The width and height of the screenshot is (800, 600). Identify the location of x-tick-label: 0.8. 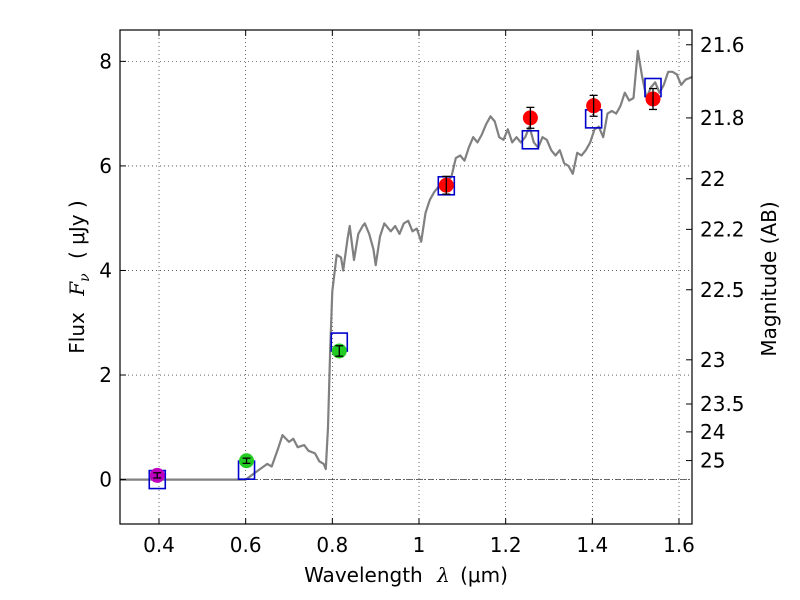
(332, 545).